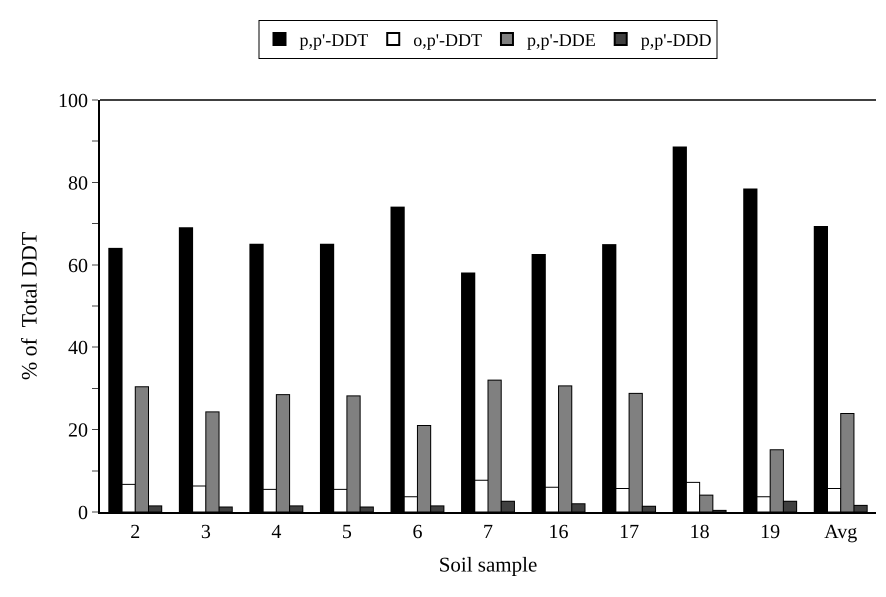 Image resolution: width=886 pixels, height=597 pixels. I want to click on y-axis-title: % of Total DDT, so click(29, 305).